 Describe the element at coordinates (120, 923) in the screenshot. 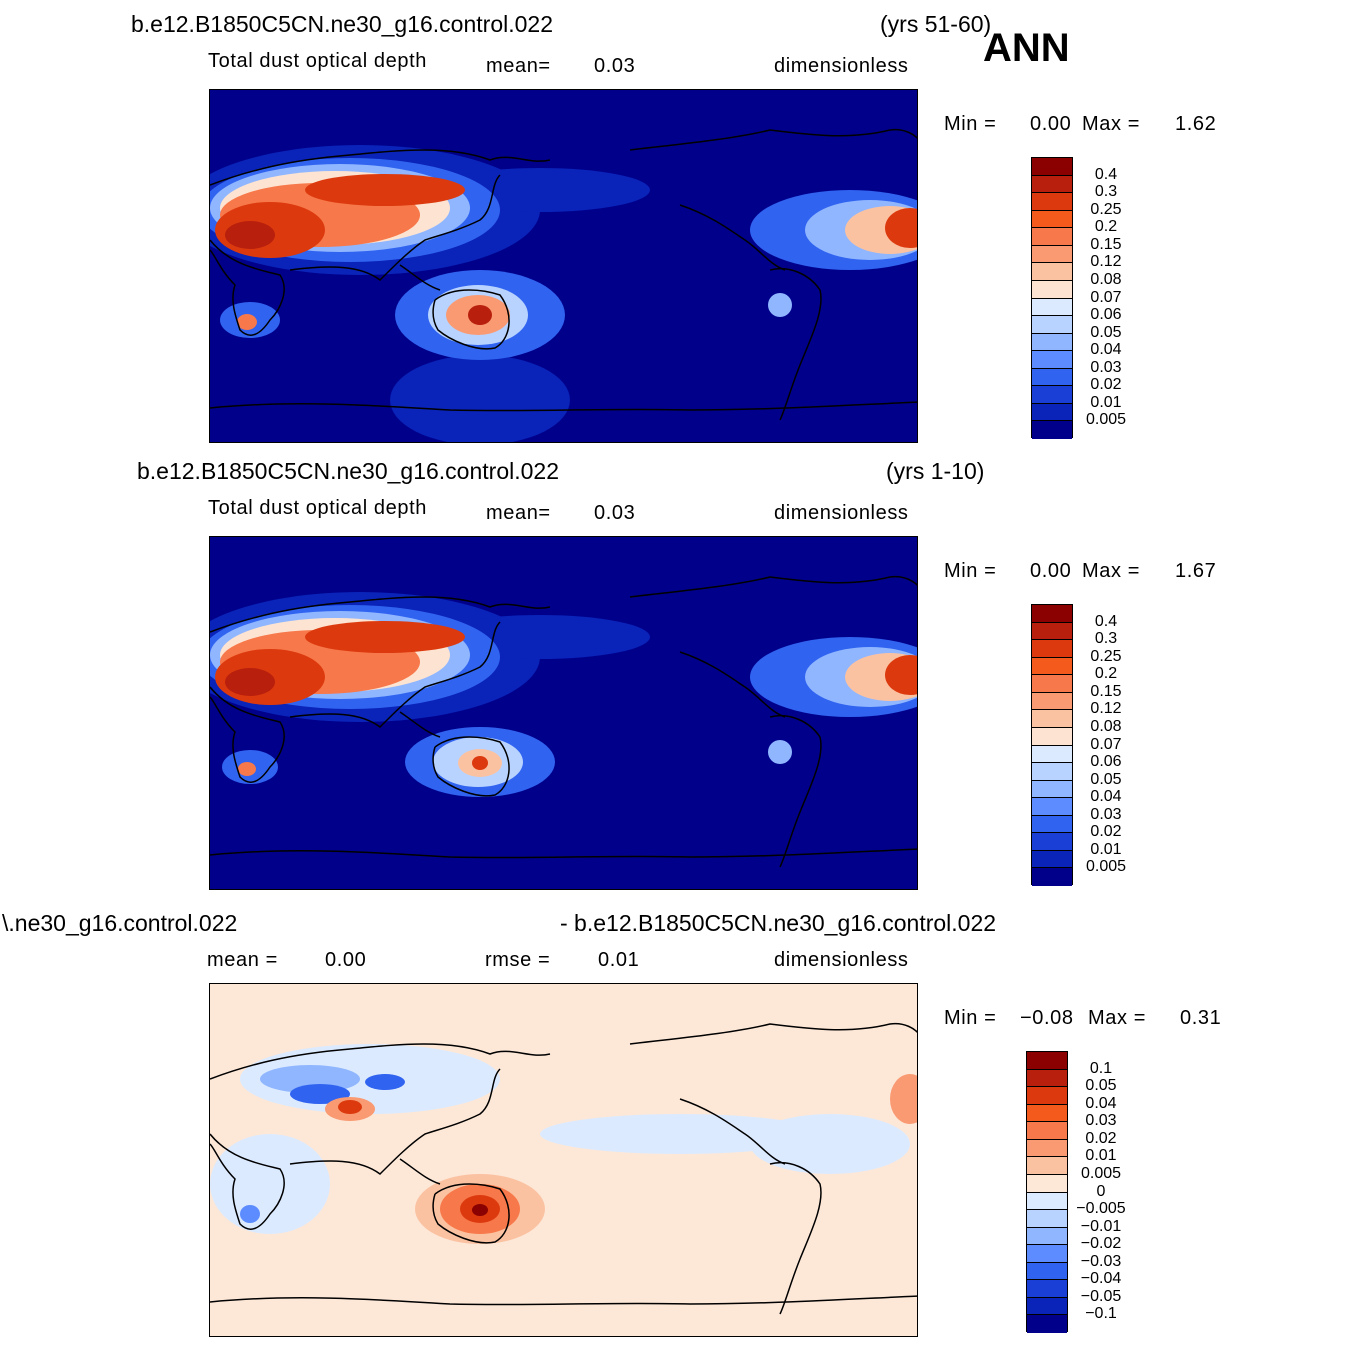

I see `panel3-case-left: \.ne30_g16.control.022` at that location.